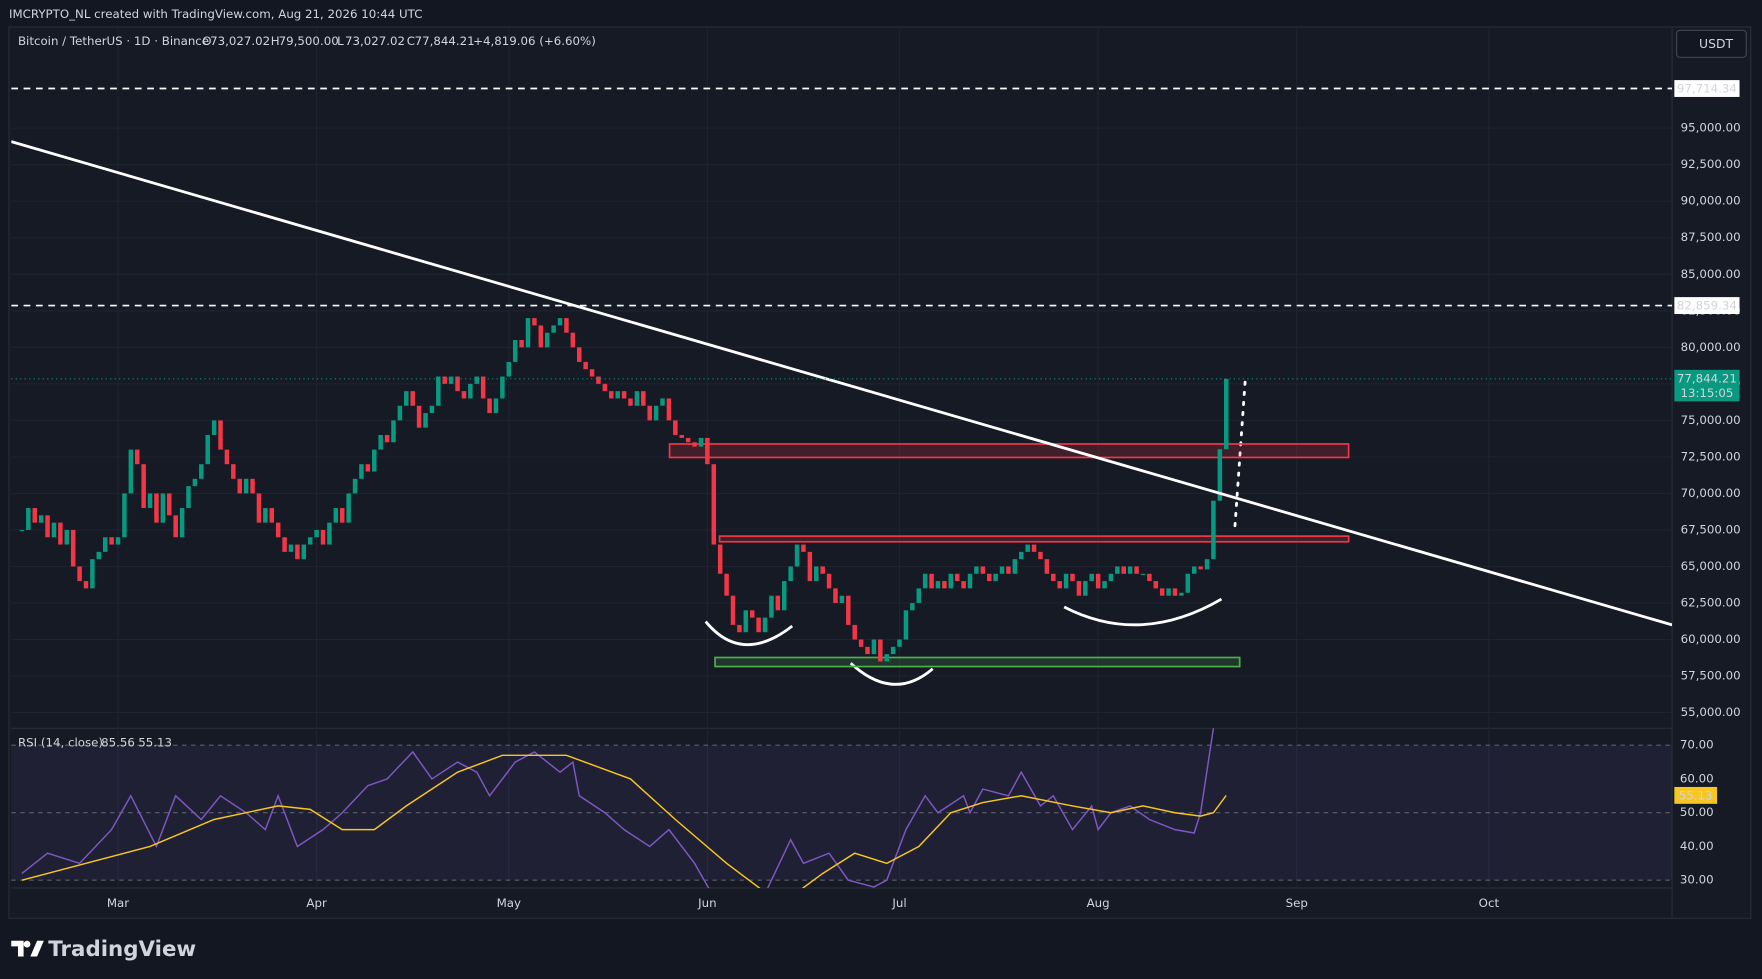 The image size is (1762, 979). I want to click on ohlc-key: L, so click(340, 41).